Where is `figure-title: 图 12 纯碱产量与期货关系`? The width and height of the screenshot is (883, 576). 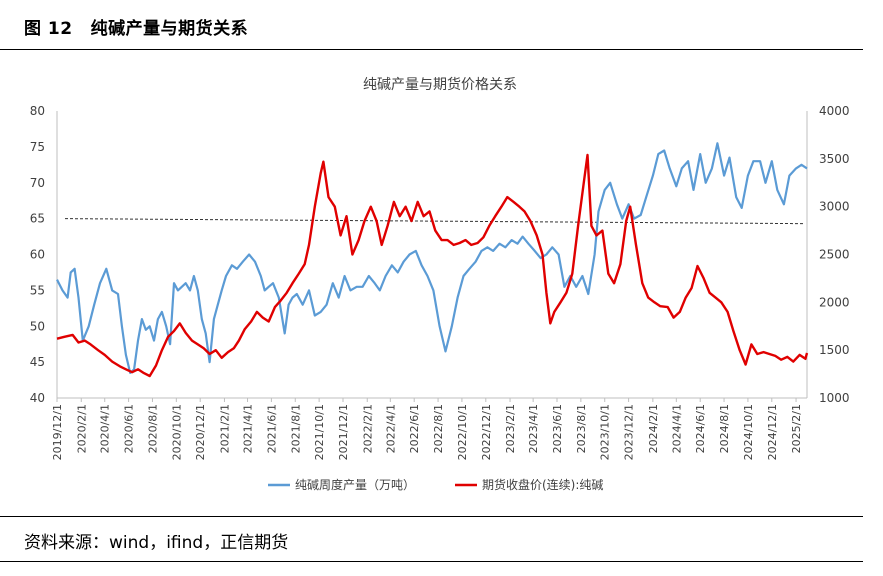 figure-title: 图 12 纯碱产量与期货关系 is located at coordinates (136, 26).